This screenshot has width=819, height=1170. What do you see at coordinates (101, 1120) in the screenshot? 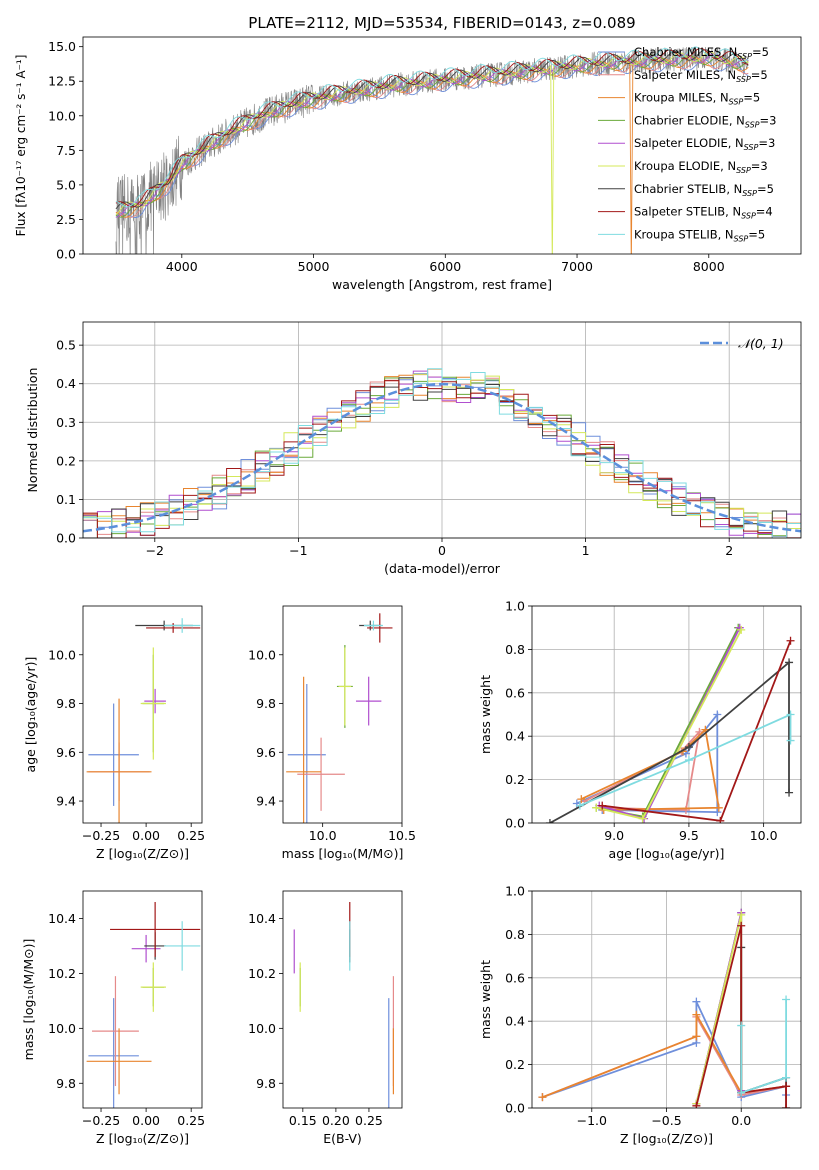
I see `x-tick-label: −0.25` at bounding box center [101, 1120].